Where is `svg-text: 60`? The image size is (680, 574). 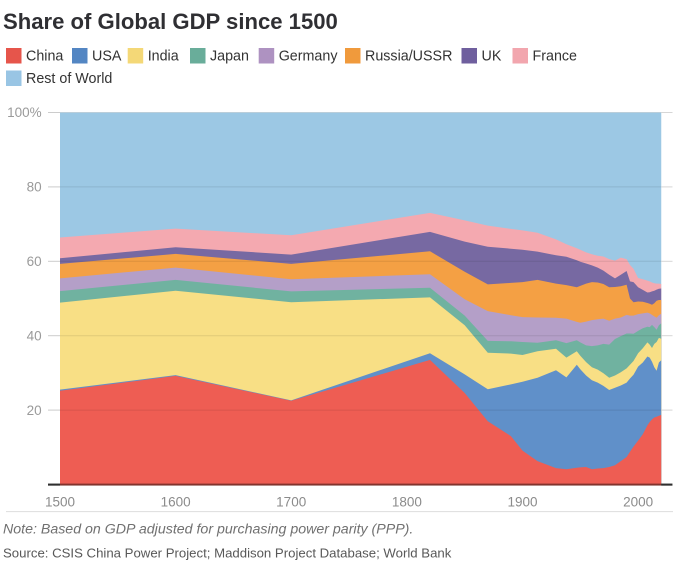
svg-text: 60 is located at coordinates (34, 261).